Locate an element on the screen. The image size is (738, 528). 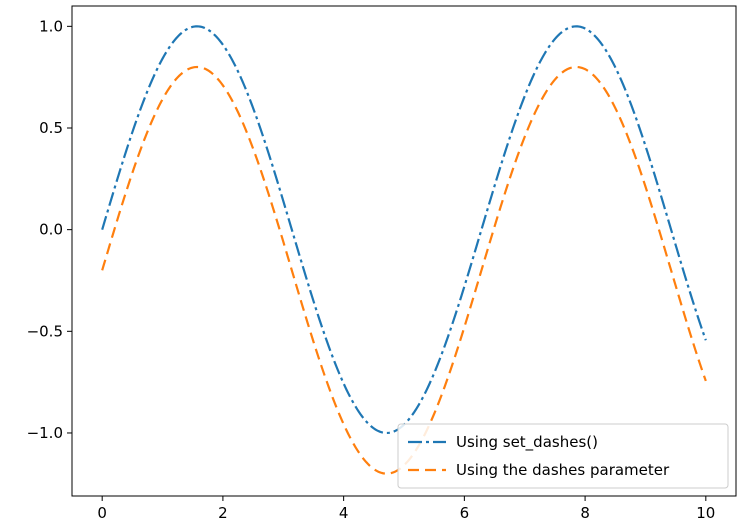
x-tick-label: 10 is located at coordinates (705, 513).